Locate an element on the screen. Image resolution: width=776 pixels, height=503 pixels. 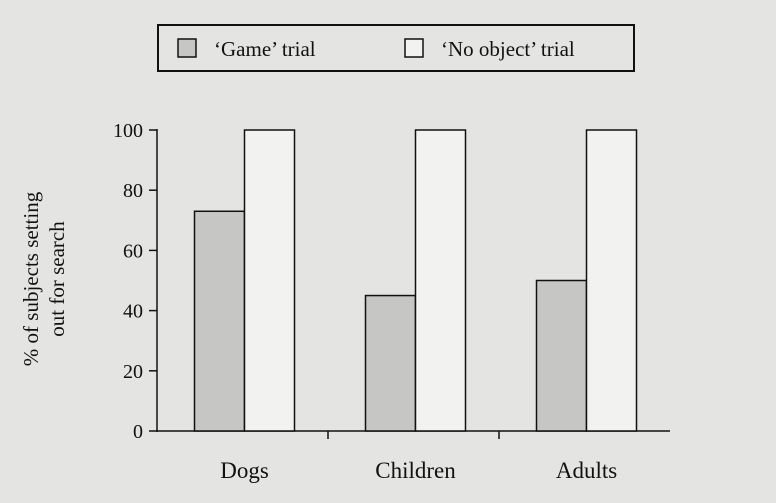
y-tick-label: 60 is located at coordinates (133, 251).